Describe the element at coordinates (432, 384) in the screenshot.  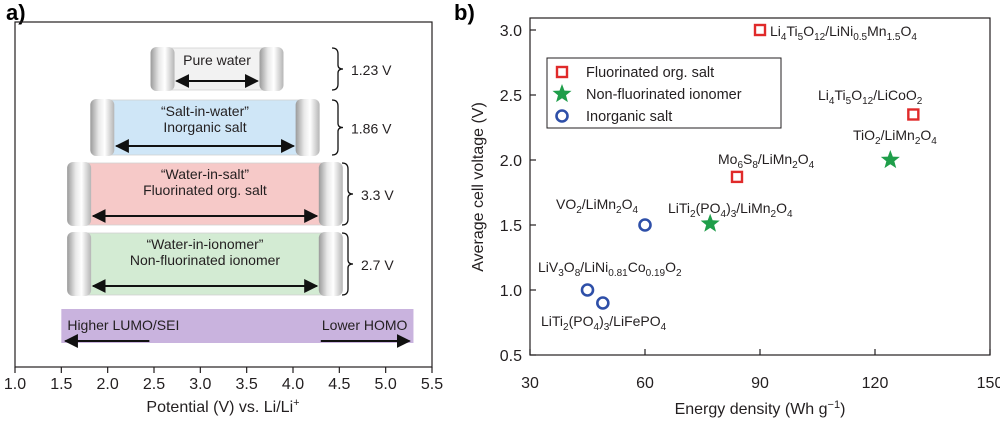
I see `panel-a-x-tick-label: 5.5` at that location.